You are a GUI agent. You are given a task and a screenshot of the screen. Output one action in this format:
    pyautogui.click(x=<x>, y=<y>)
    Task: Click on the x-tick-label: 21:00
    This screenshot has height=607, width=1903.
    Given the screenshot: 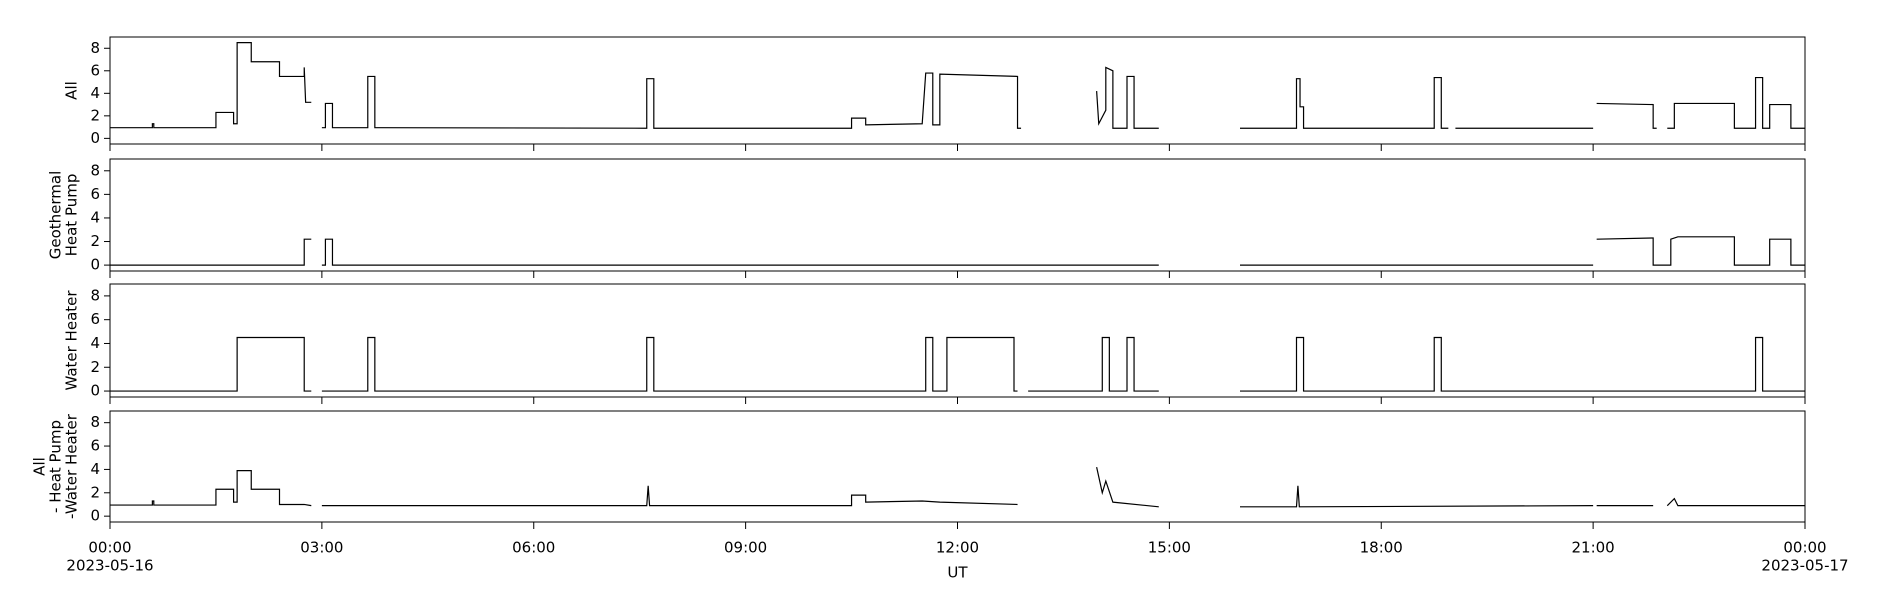 What is the action you would take?
    pyautogui.click(x=1593, y=548)
    